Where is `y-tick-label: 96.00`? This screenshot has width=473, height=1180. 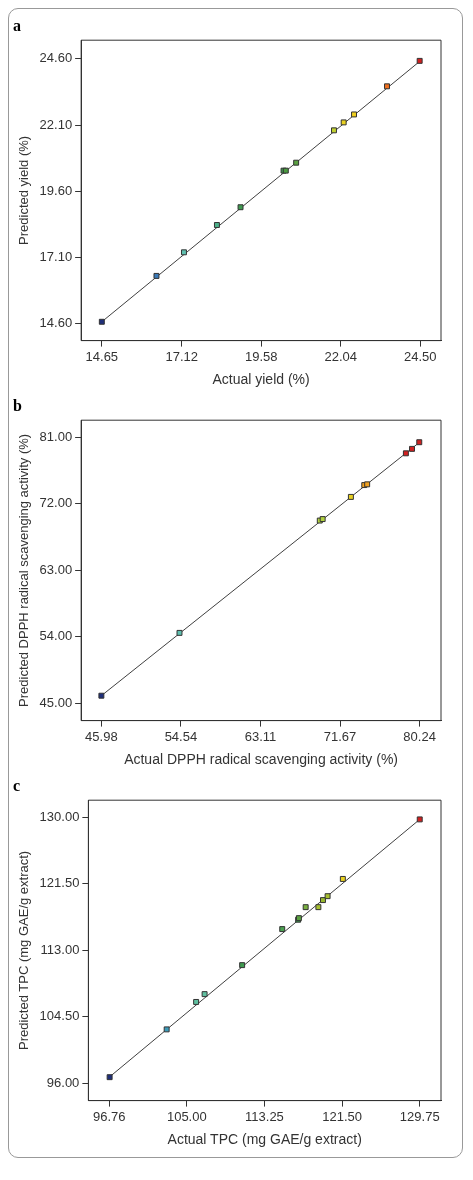 y-tick-label: 96.00 is located at coordinates (63, 1083).